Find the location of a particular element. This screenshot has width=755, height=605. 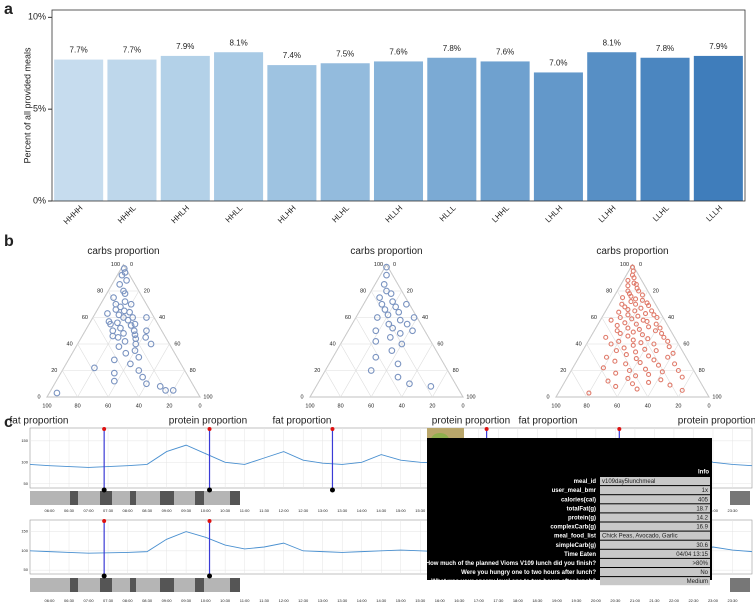

info-key: complexCarb(g) is located at coordinates (573, 528).